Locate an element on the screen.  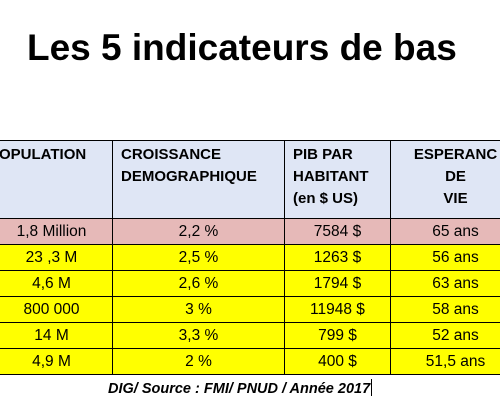
table-row: 1,8 Million 2,2 % 7584 $ 65 ans is located at coordinates (250, 231).